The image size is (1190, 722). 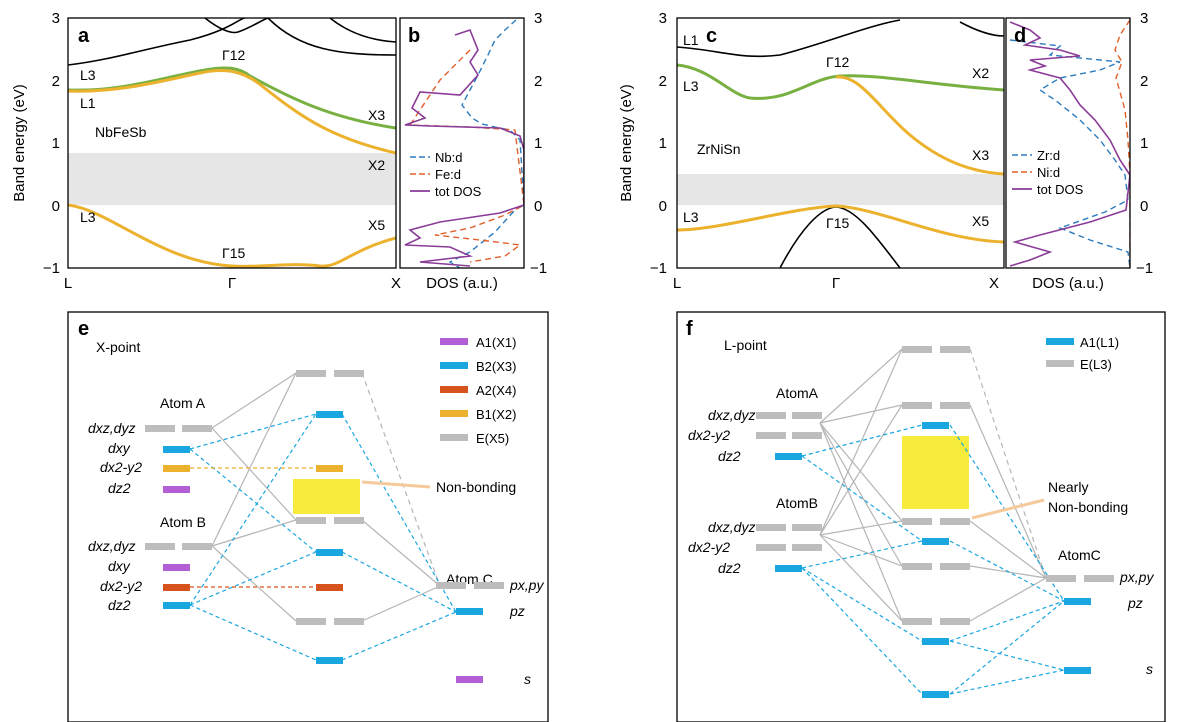 What do you see at coordinates (183, 403) in the screenshot?
I see `e-atom-a: Atom A` at bounding box center [183, 403].